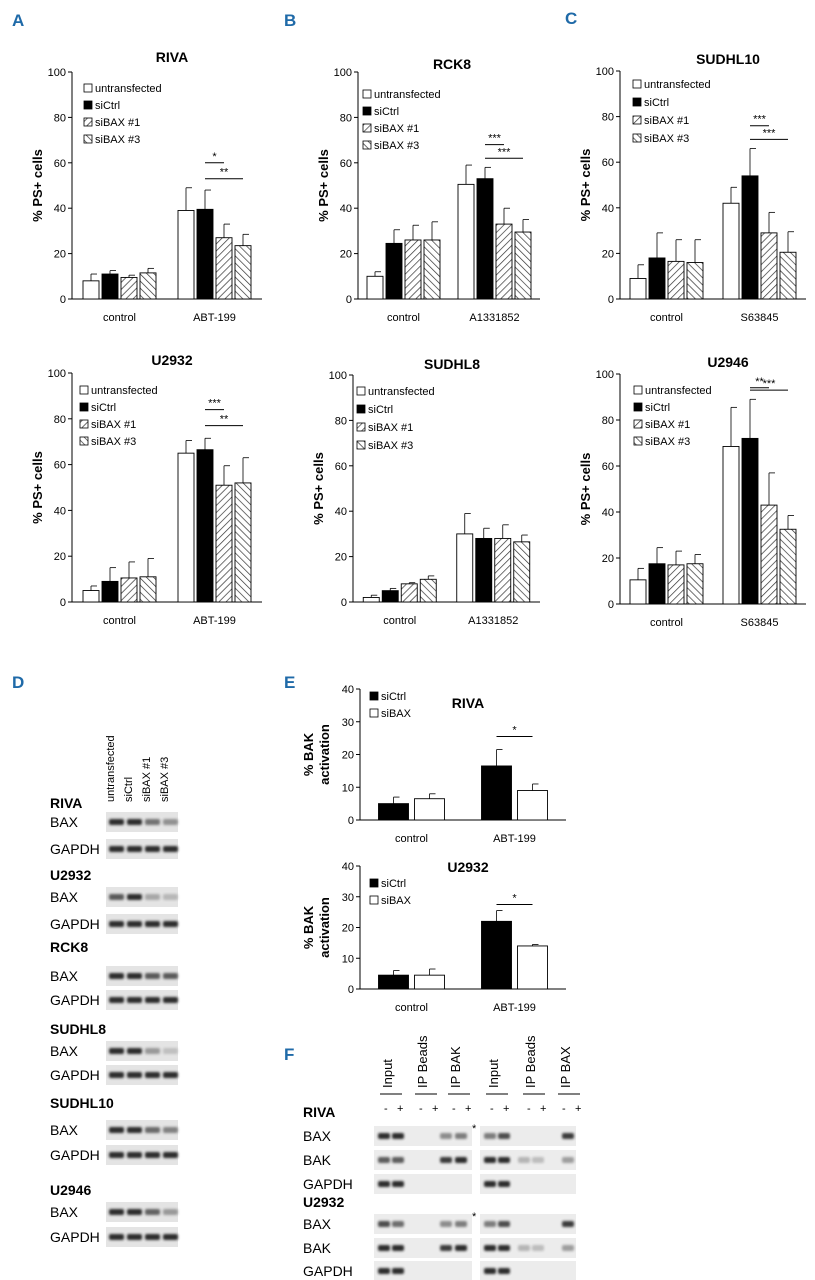  What do you see at coordinates (528, 1270) in the screenshot?
I see `ip-membrane-right` at bounding box center [528, 1270].